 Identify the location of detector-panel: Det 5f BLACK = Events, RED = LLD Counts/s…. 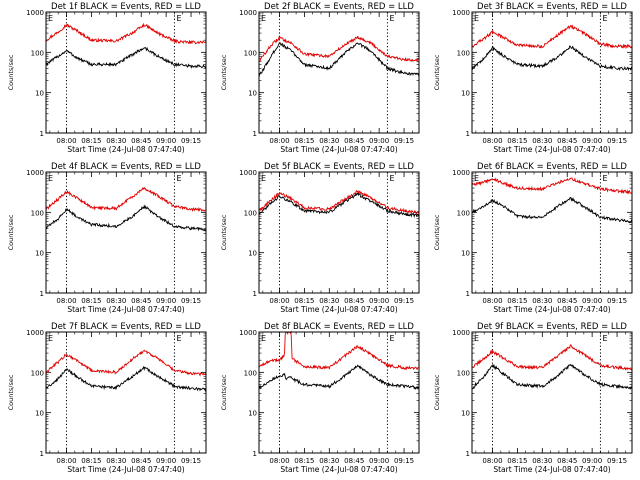
(320, 238).